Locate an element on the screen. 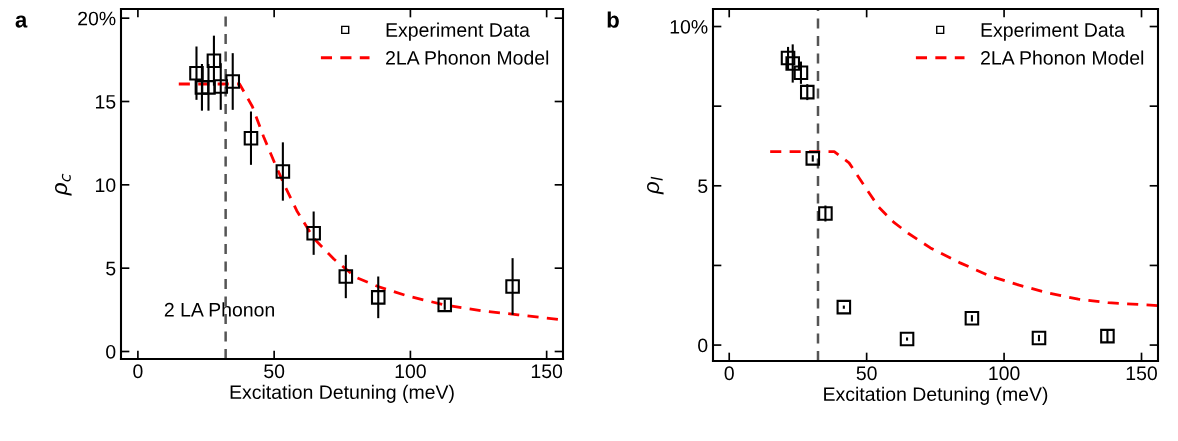 This screenshot has width=1178, height=441. chart-title: b is located at coordinates (613, 19).